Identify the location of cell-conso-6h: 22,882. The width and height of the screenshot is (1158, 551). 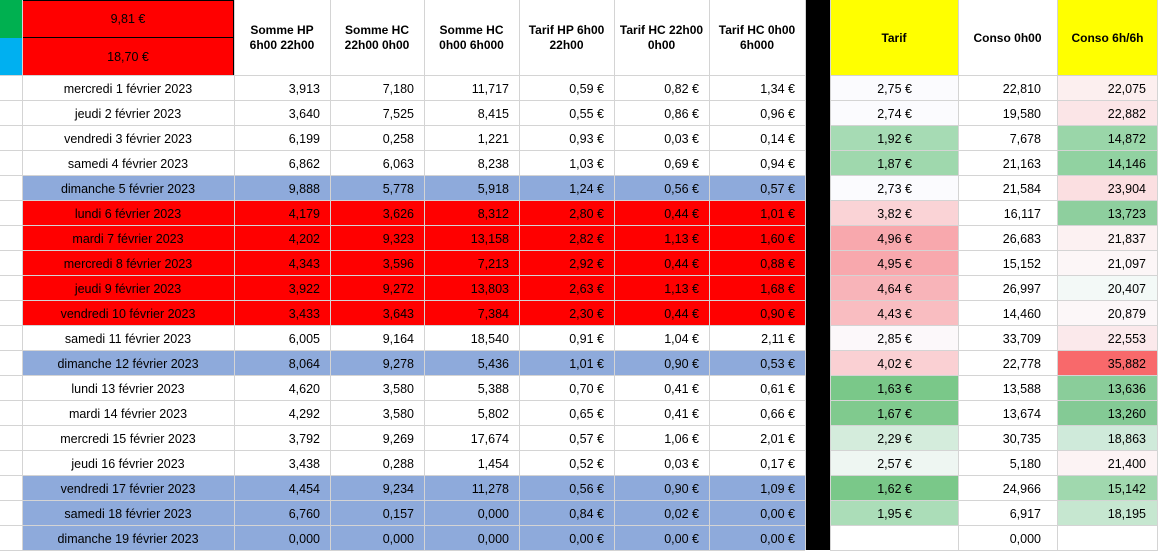
(1107, 113).